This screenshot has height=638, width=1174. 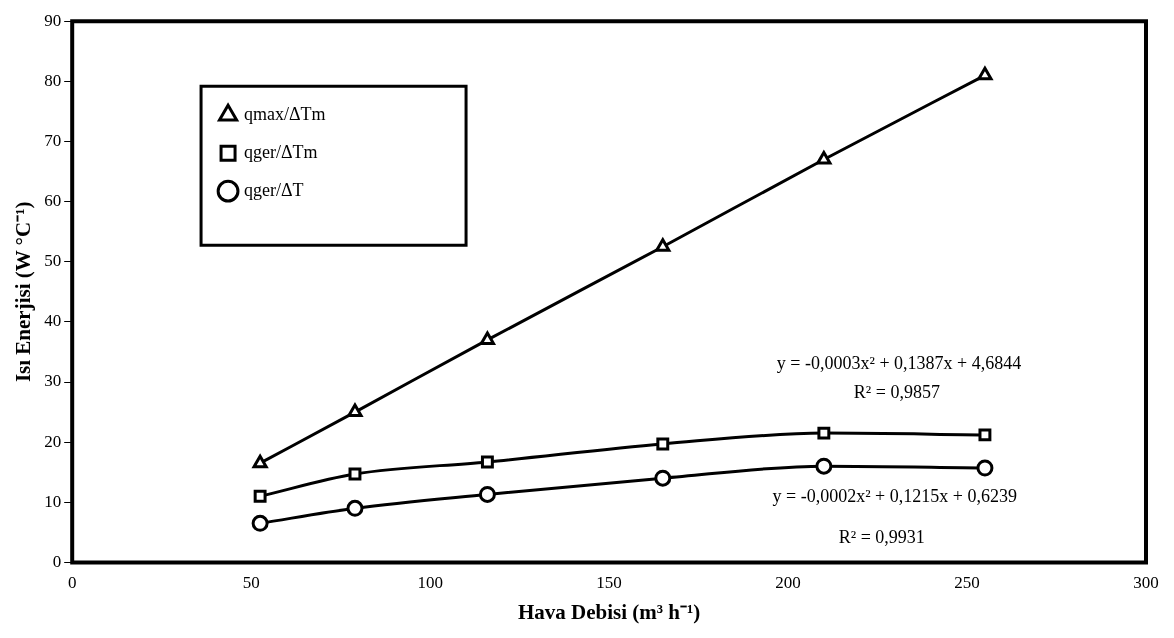 I want to click on x-tick-label: 50, so click(x=251, y=583).